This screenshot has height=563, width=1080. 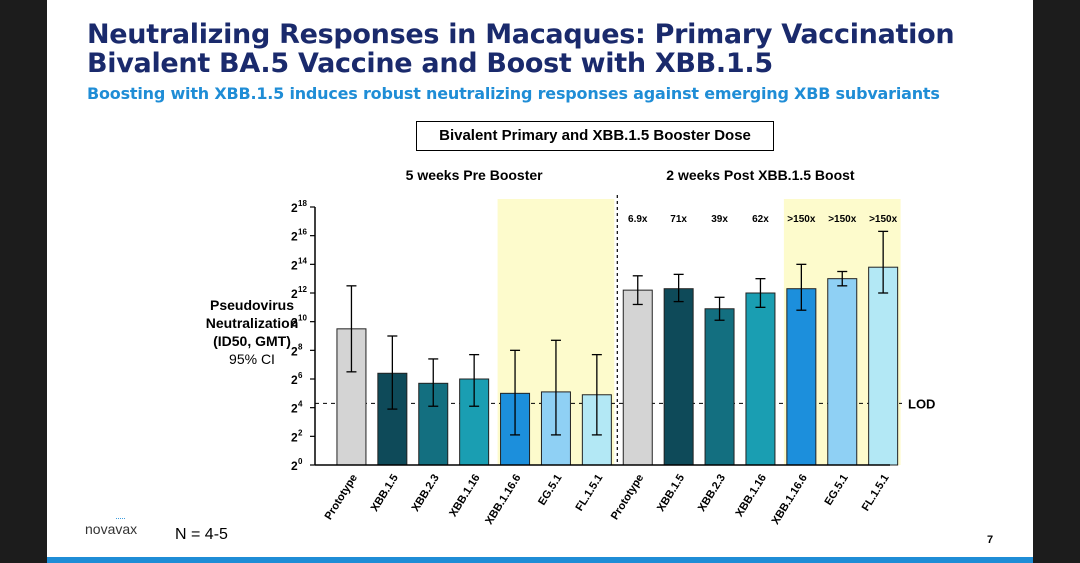 I want to click on y-tick-exponent: 12, so click(x=302, y=289).